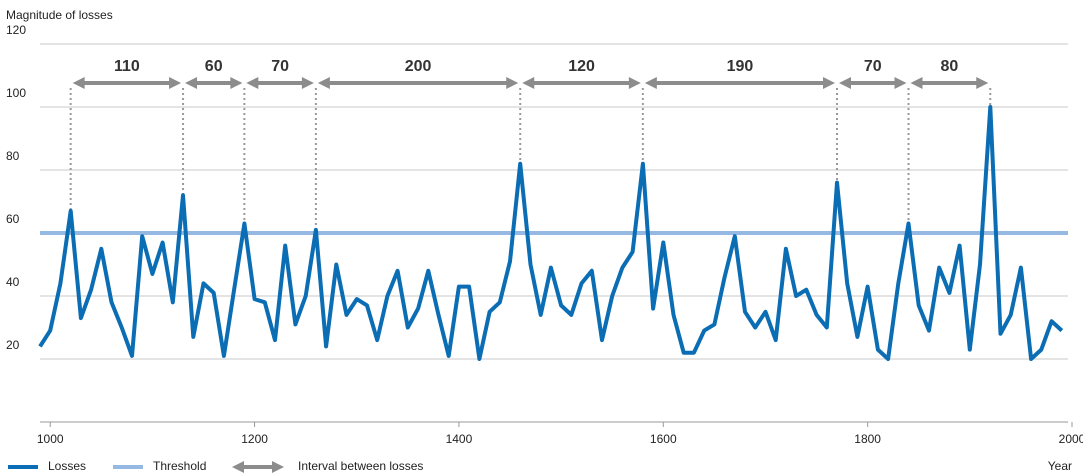 The width and height of the screenshot is (1083, 476). Describe the element at coordinates (1071, 439) in the screenshot. I see `x-tick-label: 2000` at that location.